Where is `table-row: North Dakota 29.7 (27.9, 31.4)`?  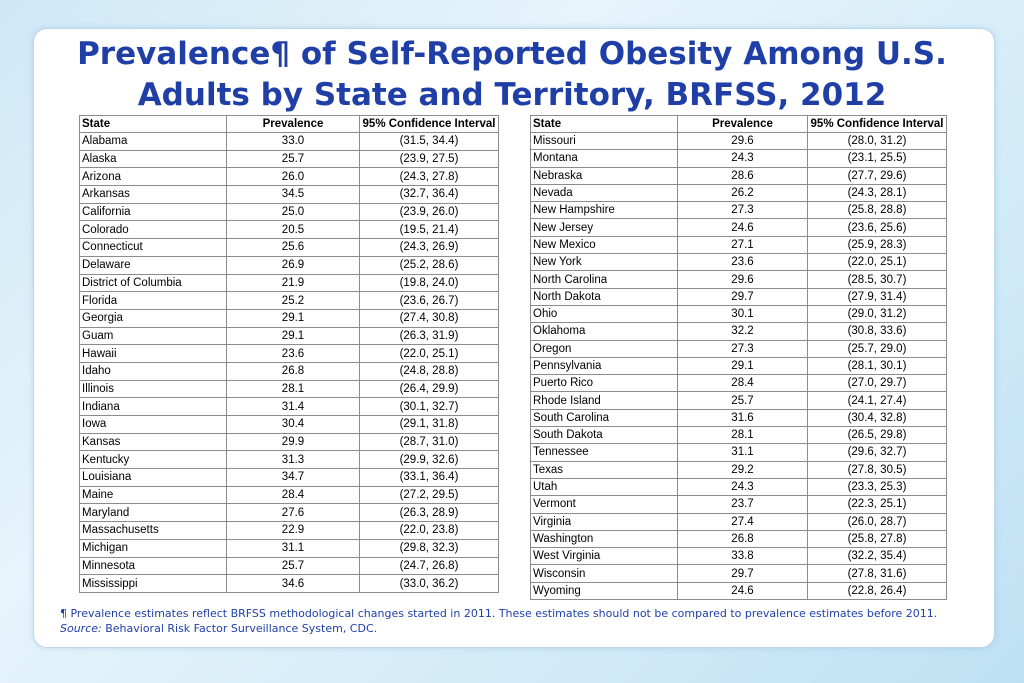 table-row: North Dakota 29.7 (27.9, 31.4) is located at coordinates (738, 296).